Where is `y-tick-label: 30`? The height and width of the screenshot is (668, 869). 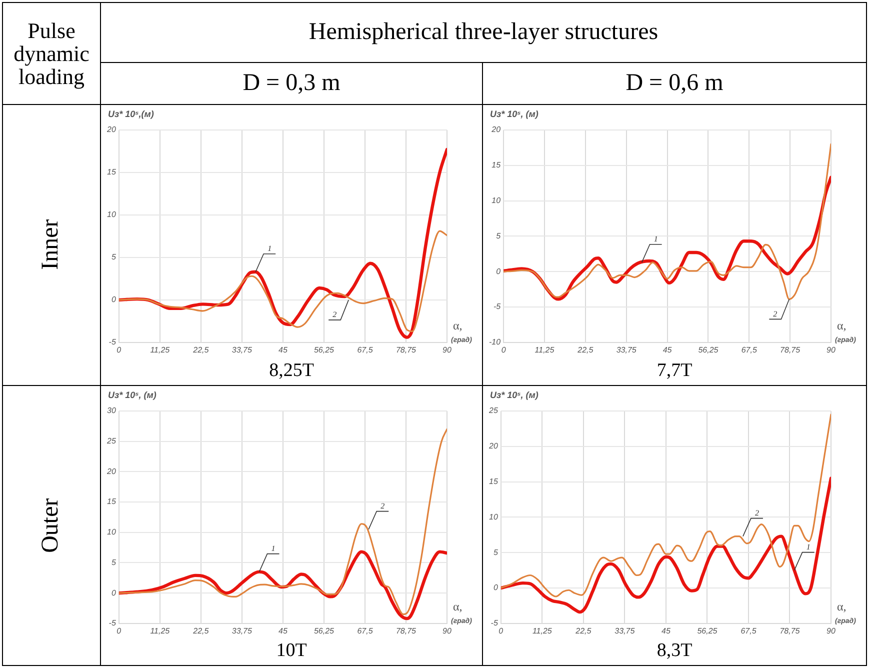
y-tick-label: 30 is located at coordinates (111, 411).